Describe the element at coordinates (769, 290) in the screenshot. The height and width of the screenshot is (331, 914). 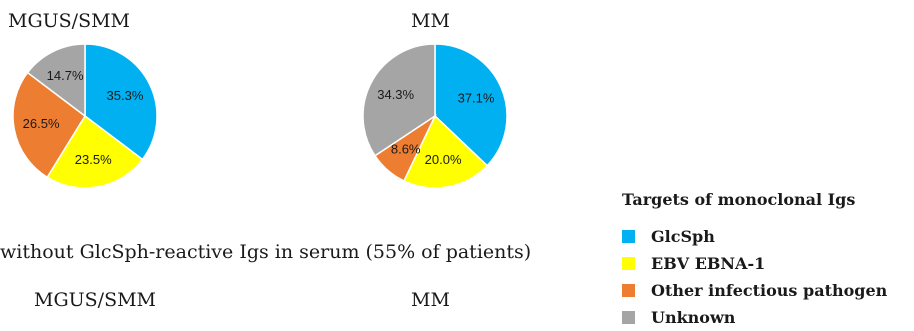
I see `legend-label-other-infectious-pathogen: Other infectious pathogen` at that location.